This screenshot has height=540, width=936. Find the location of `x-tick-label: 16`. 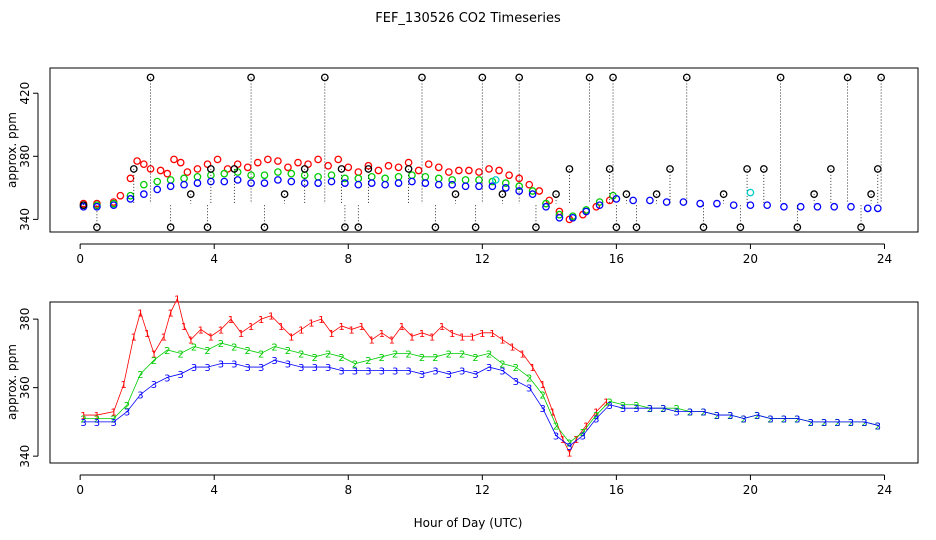

x-tick-label: 16 is located at coordinates (616, 490).